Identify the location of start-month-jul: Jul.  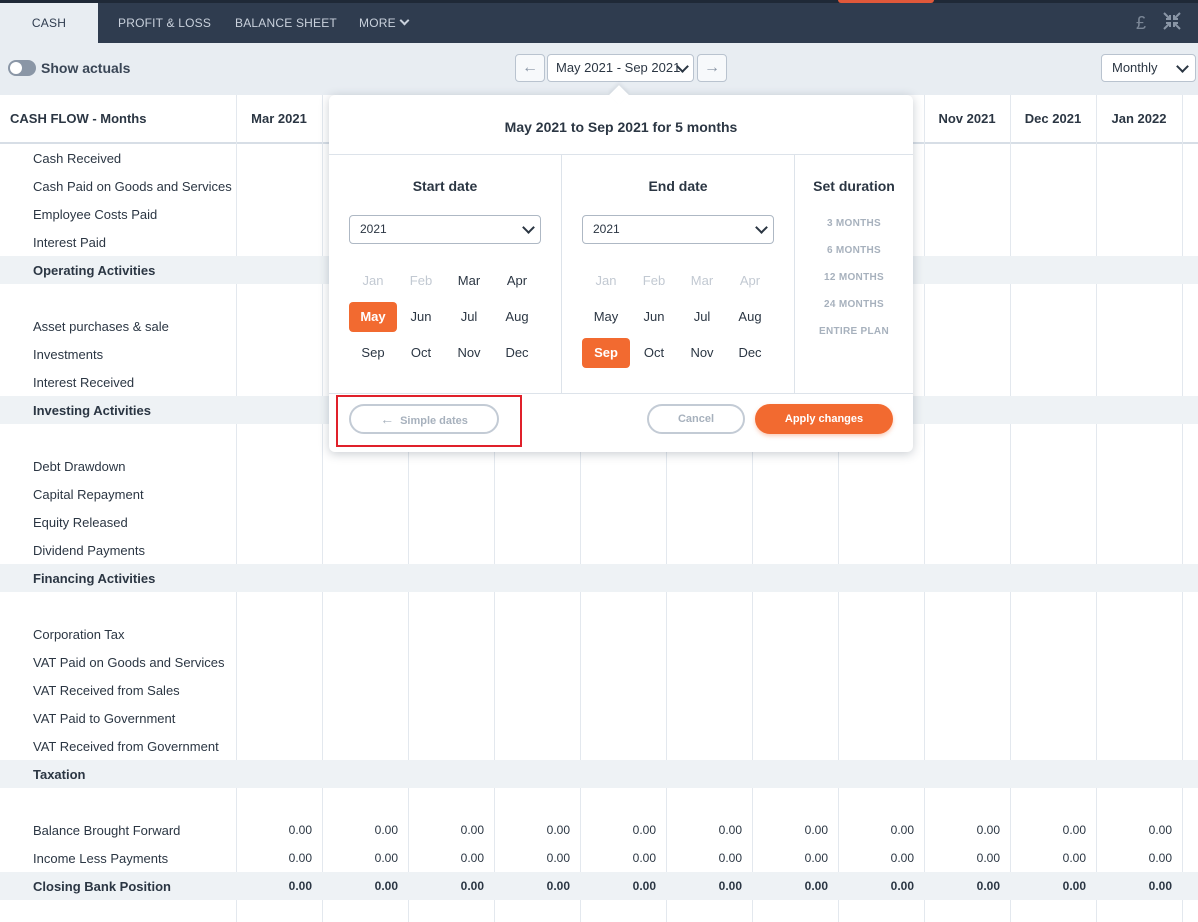
(469, 316).